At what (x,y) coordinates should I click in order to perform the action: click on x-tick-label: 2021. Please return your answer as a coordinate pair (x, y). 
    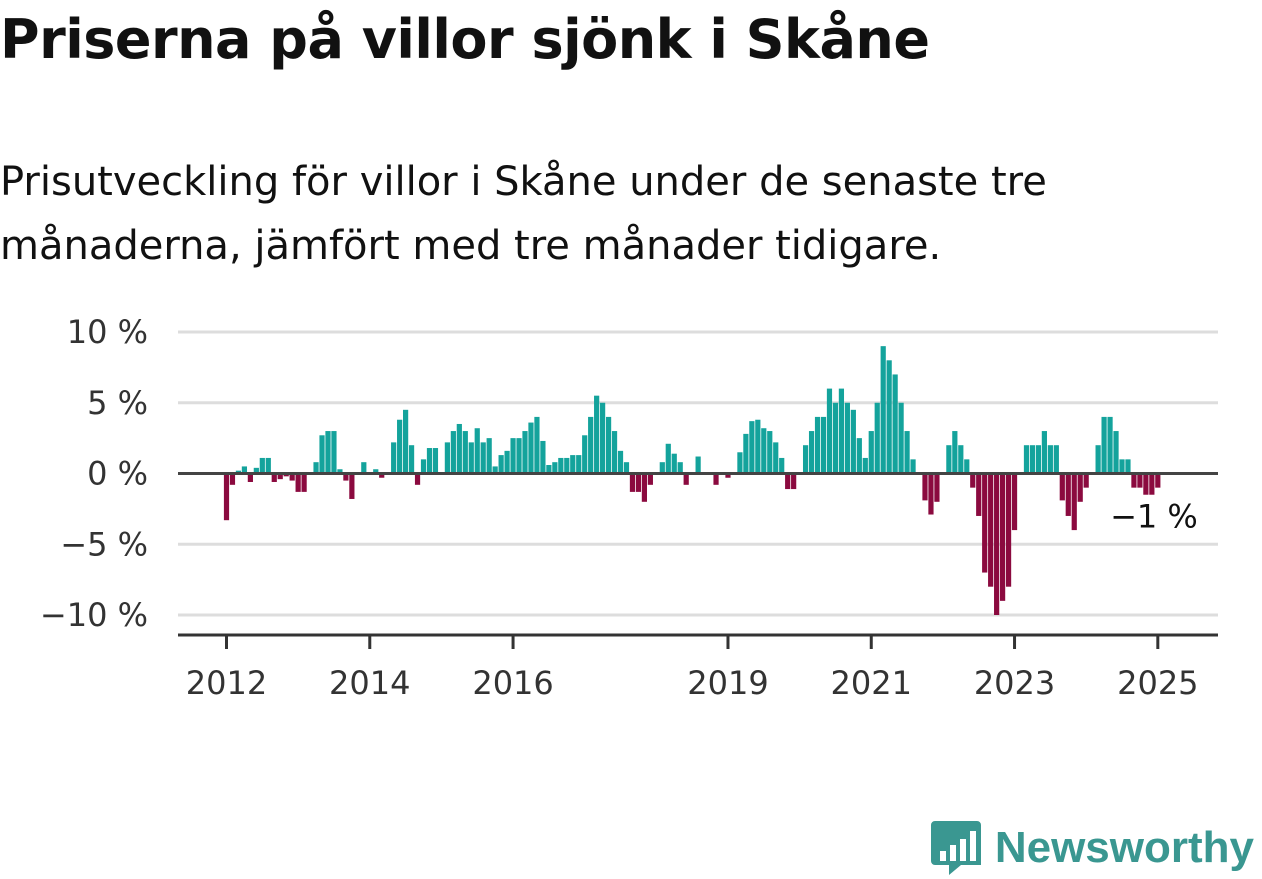
    Looking at the image, I should click on (871, 683).